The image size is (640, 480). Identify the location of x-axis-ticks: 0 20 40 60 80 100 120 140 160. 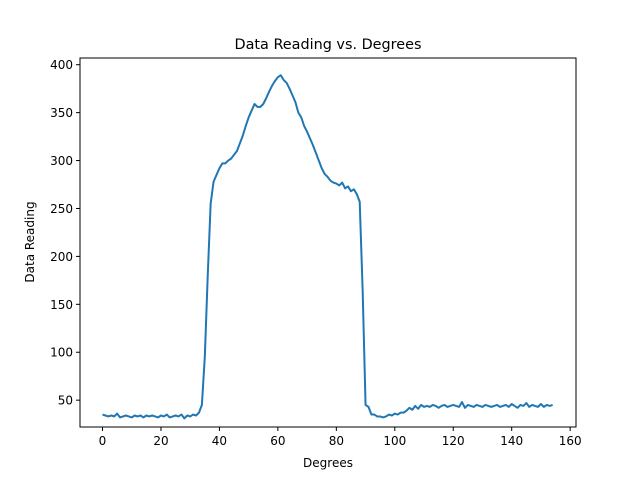
(340, 437).